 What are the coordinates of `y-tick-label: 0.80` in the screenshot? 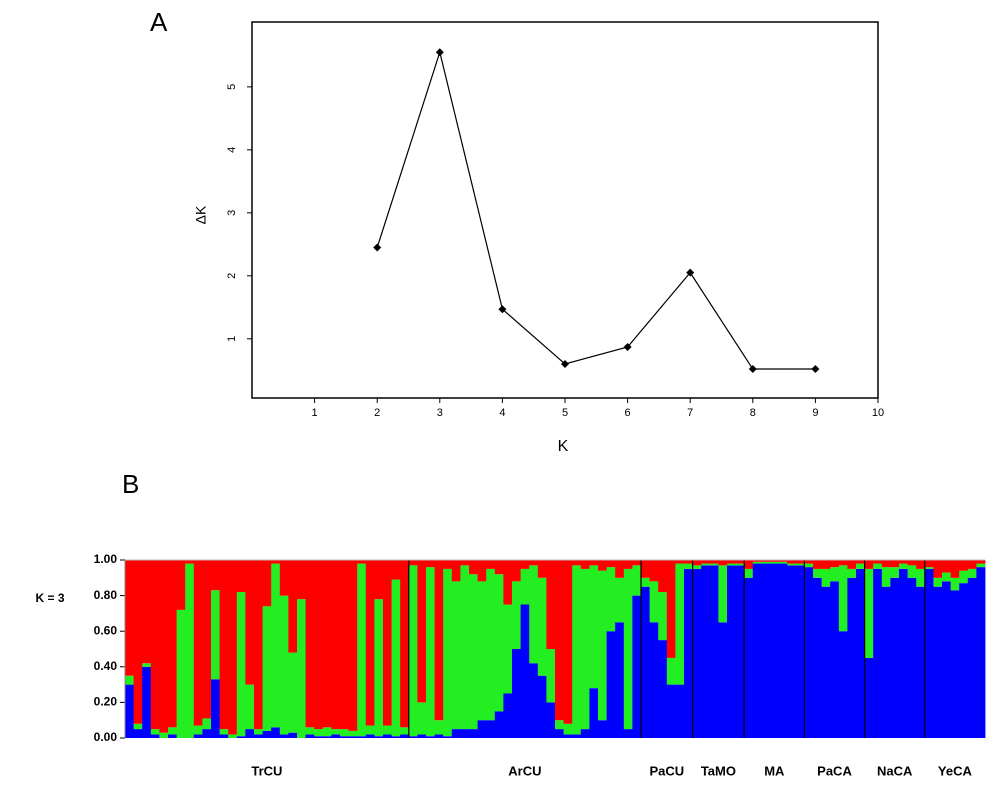 It's located at (106, 595).